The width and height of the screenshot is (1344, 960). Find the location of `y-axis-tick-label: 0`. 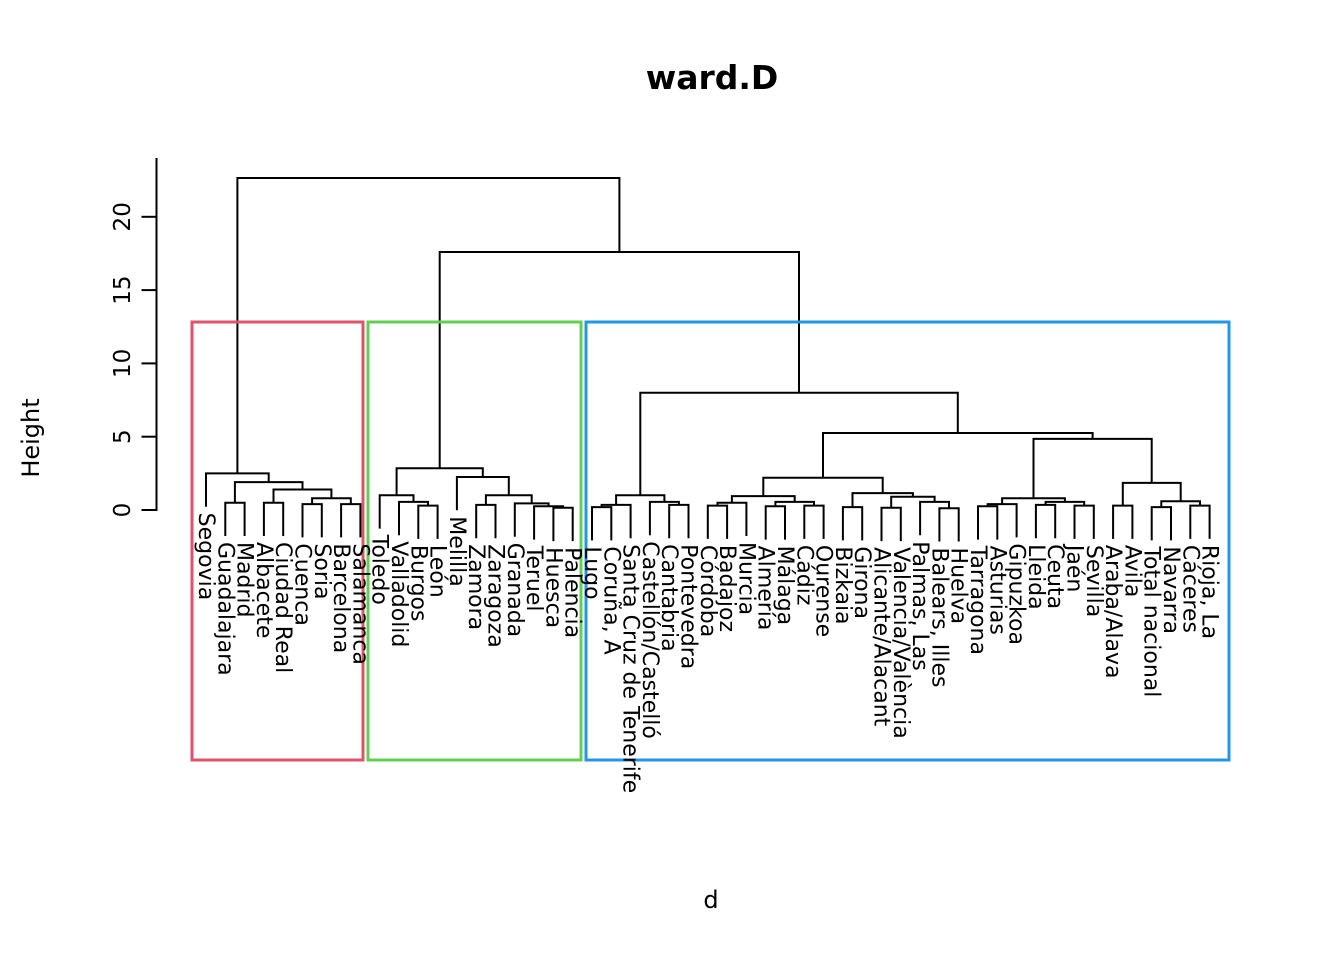

y-axis-tick-label: 0 is located at coordinates (123, 510).